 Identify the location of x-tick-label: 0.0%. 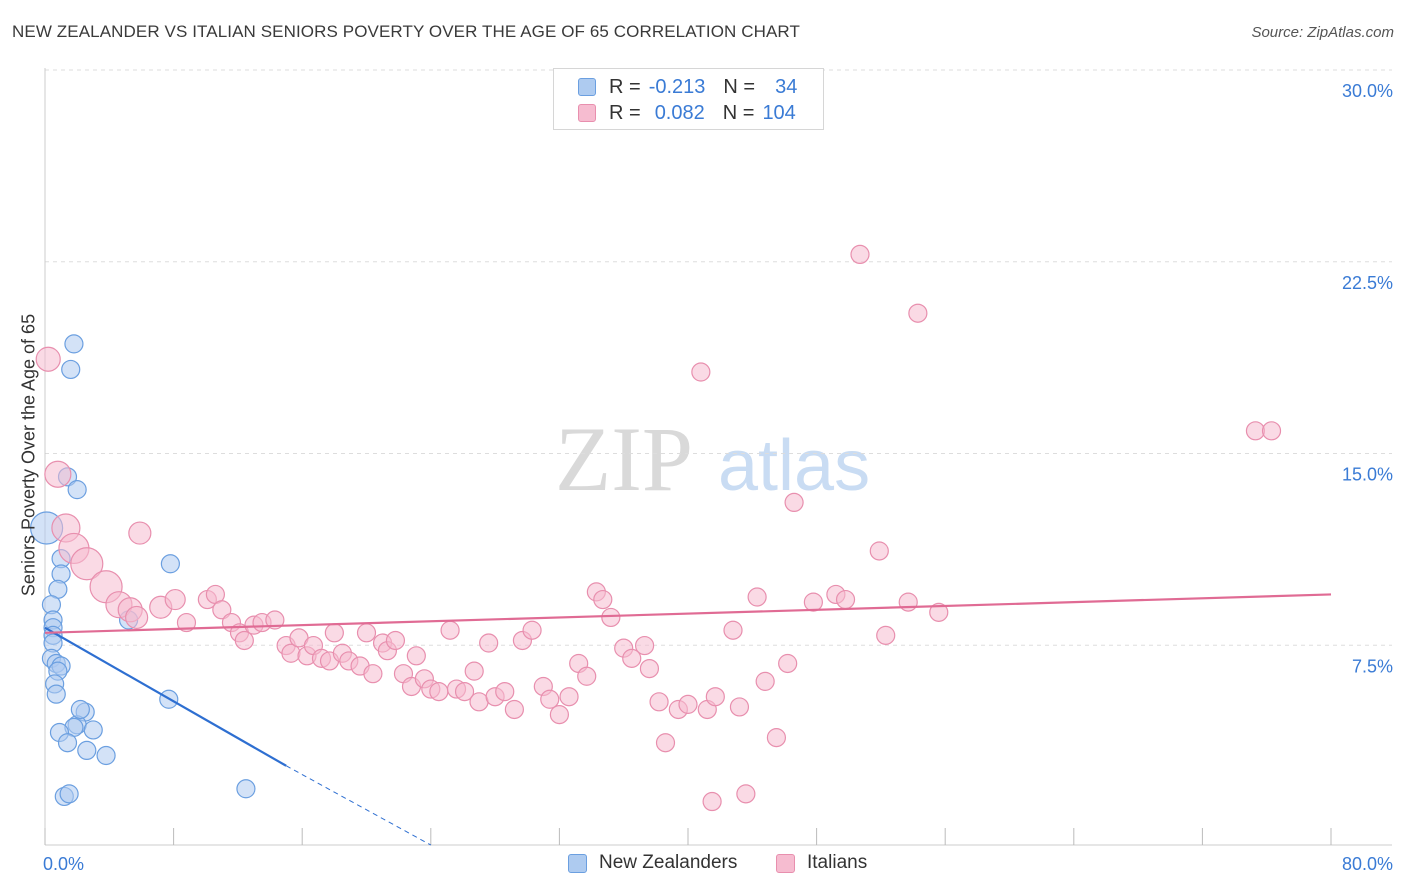
(63, 864).